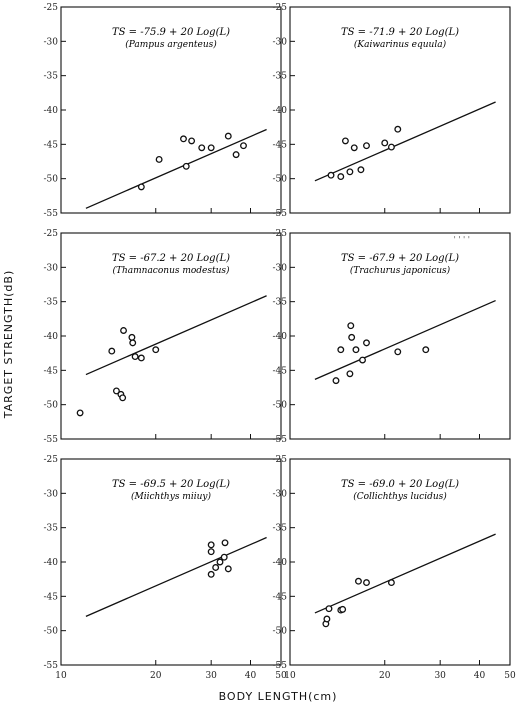 This screenshot has height=704, width=520. Describe the element at coordinates (400, 270) in the screenshot. I see `species-label: (Trachurus japonicus)` at that location.